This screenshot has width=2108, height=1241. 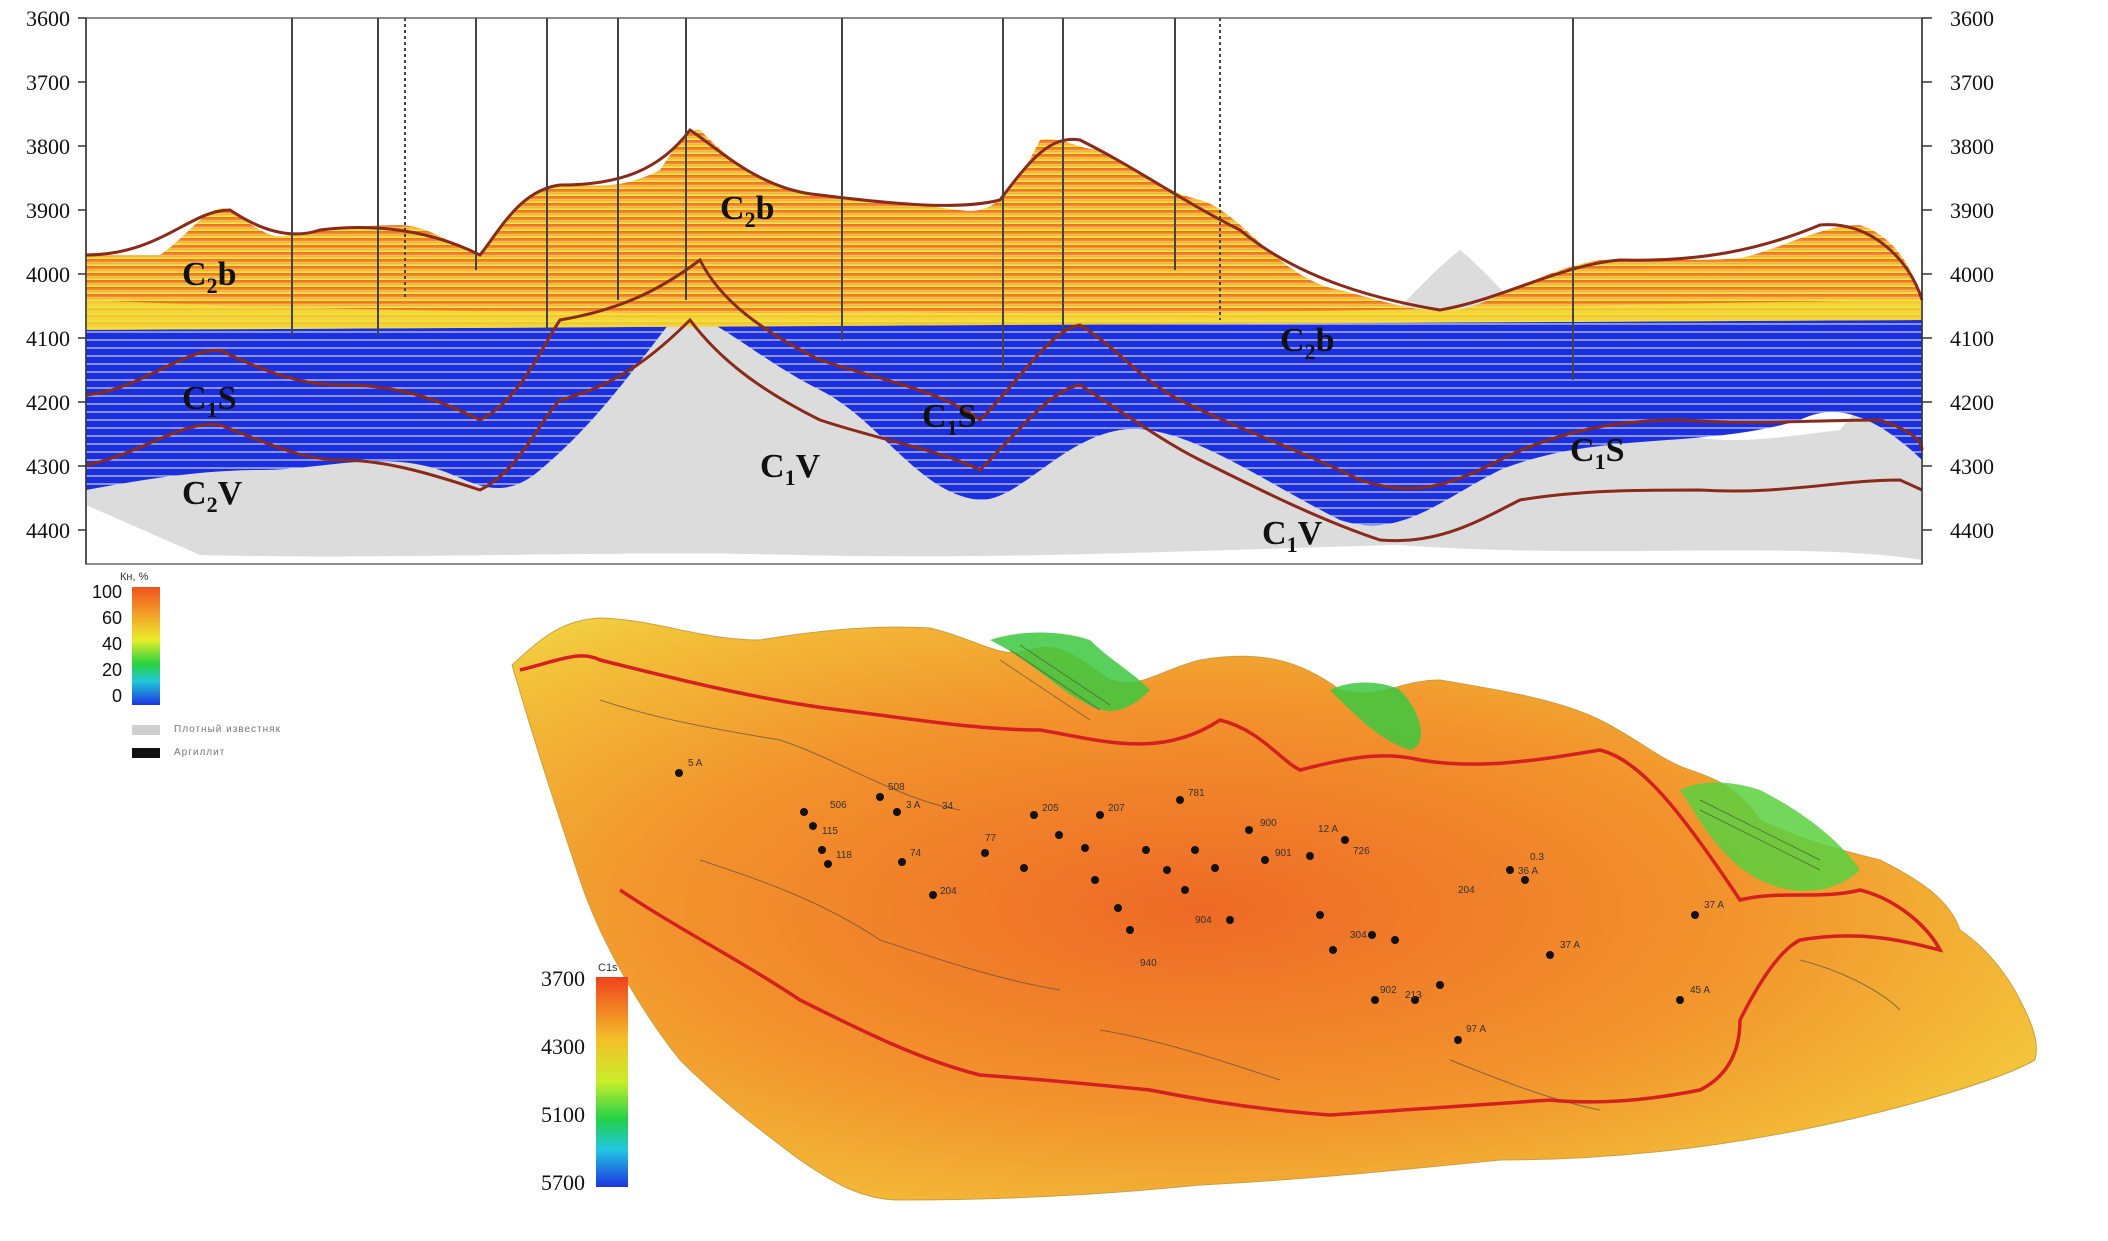 What do you see at coordinates (146, 730) in the screenshot?
I see `legend-swatch-limestone` at bounding box center [146, 730].